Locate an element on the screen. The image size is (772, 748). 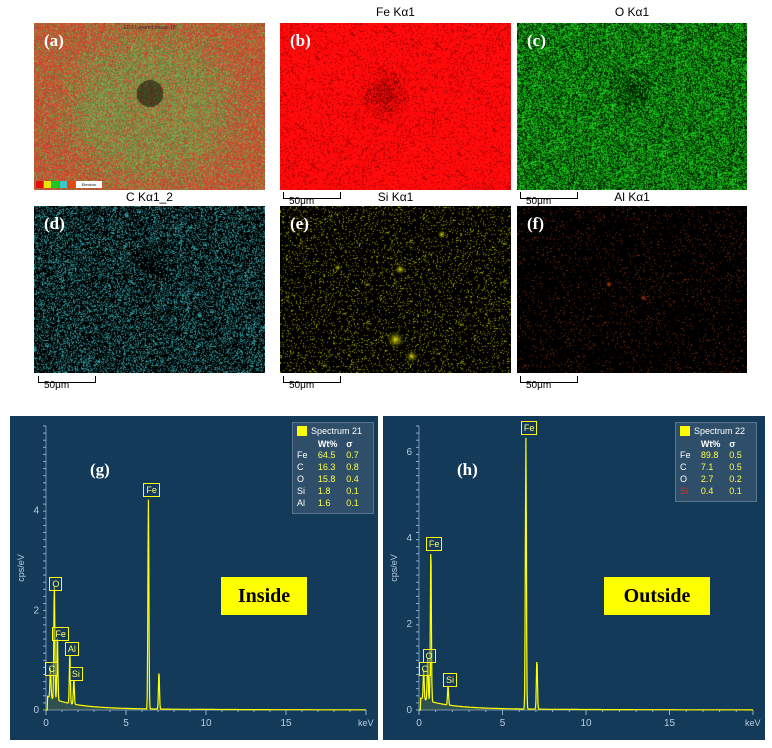
table-row: O 2.7 0.2 is located at coordinates (711, 479).